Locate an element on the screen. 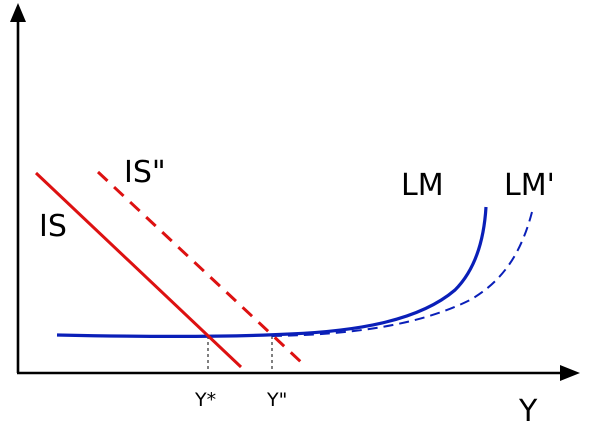  y-star-label: Y* is located at coordinates (205, 400).